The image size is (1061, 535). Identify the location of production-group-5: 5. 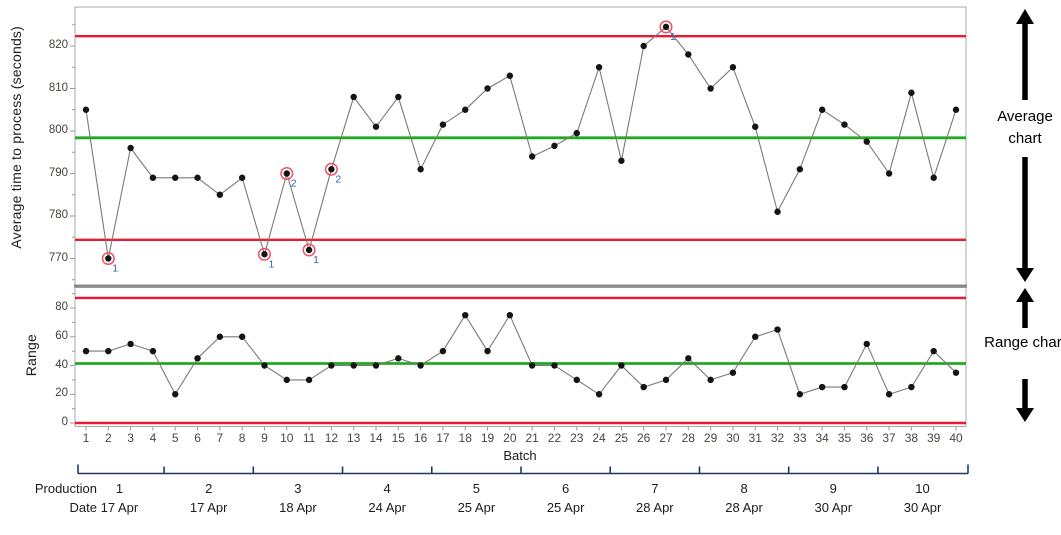
(476, 488).